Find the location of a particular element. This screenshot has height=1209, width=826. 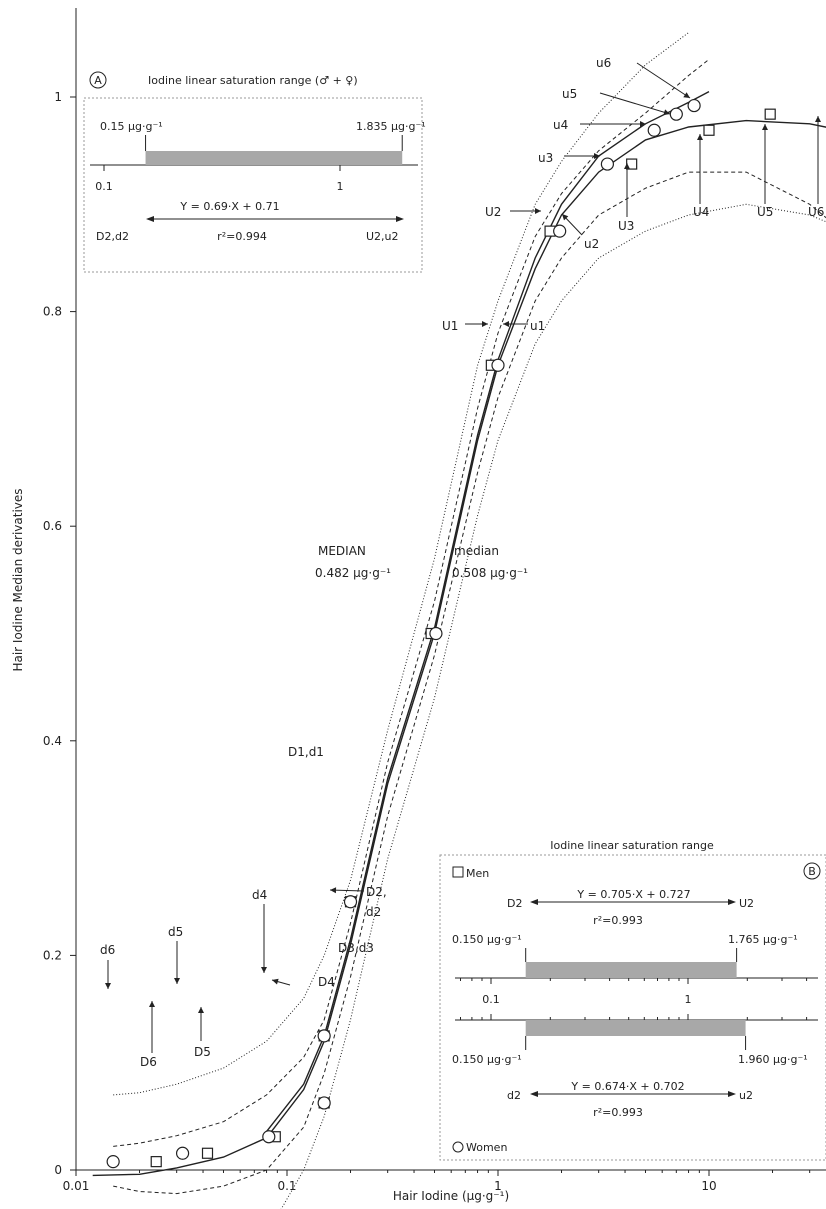

label-u4: u4 is located at coordinates (560, 125).